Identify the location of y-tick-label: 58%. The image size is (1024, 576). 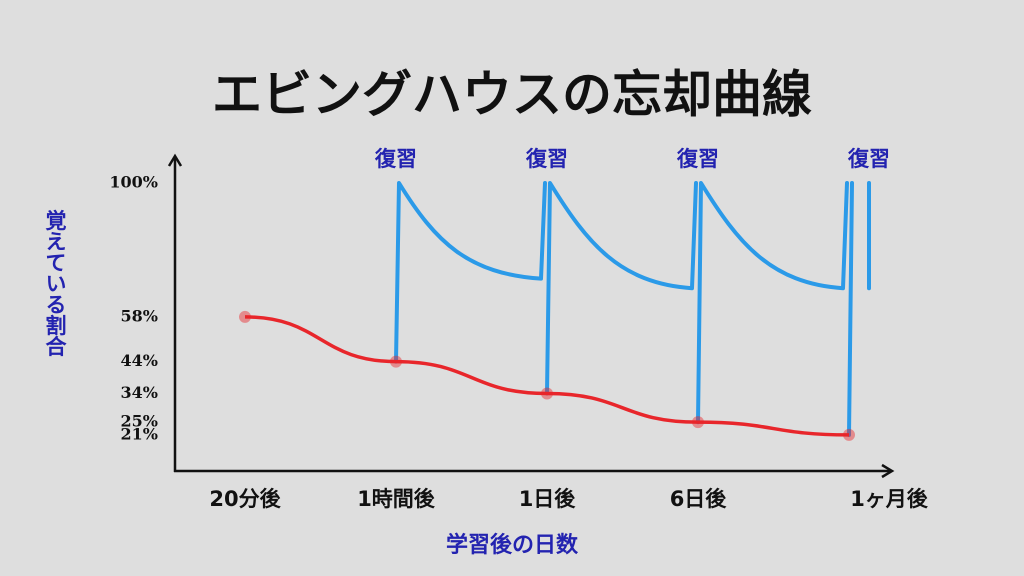
(139, 315).